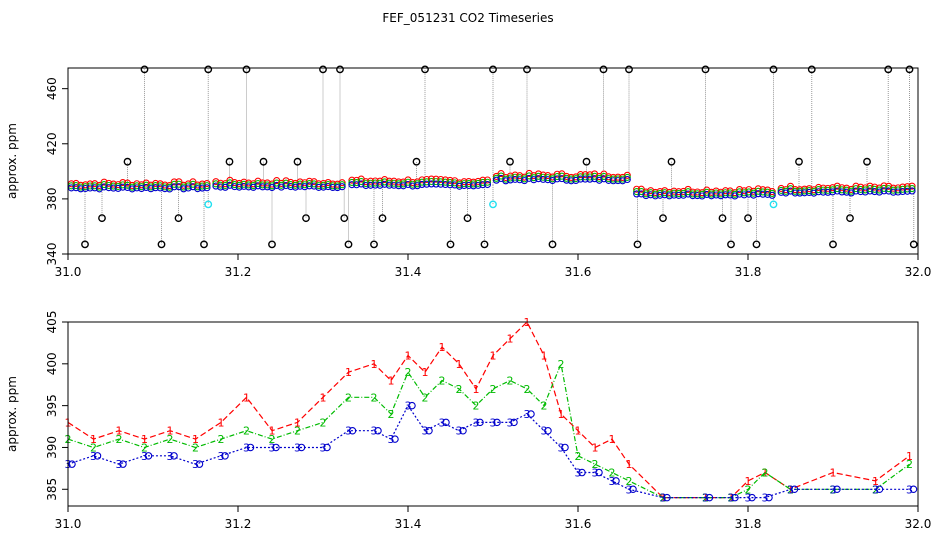  I want to click on y-tick-label: 390, so click(52, 447).